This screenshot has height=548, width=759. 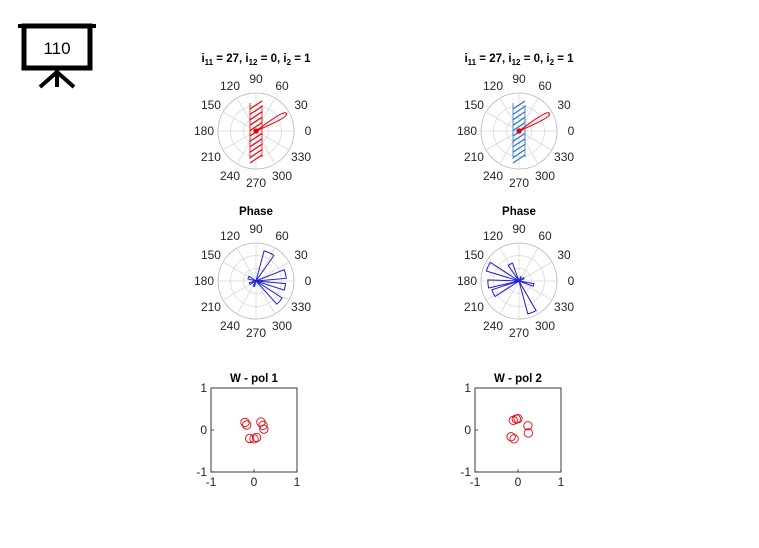 I want to click on y-tick-label: -1, so click(x=465, y=472).